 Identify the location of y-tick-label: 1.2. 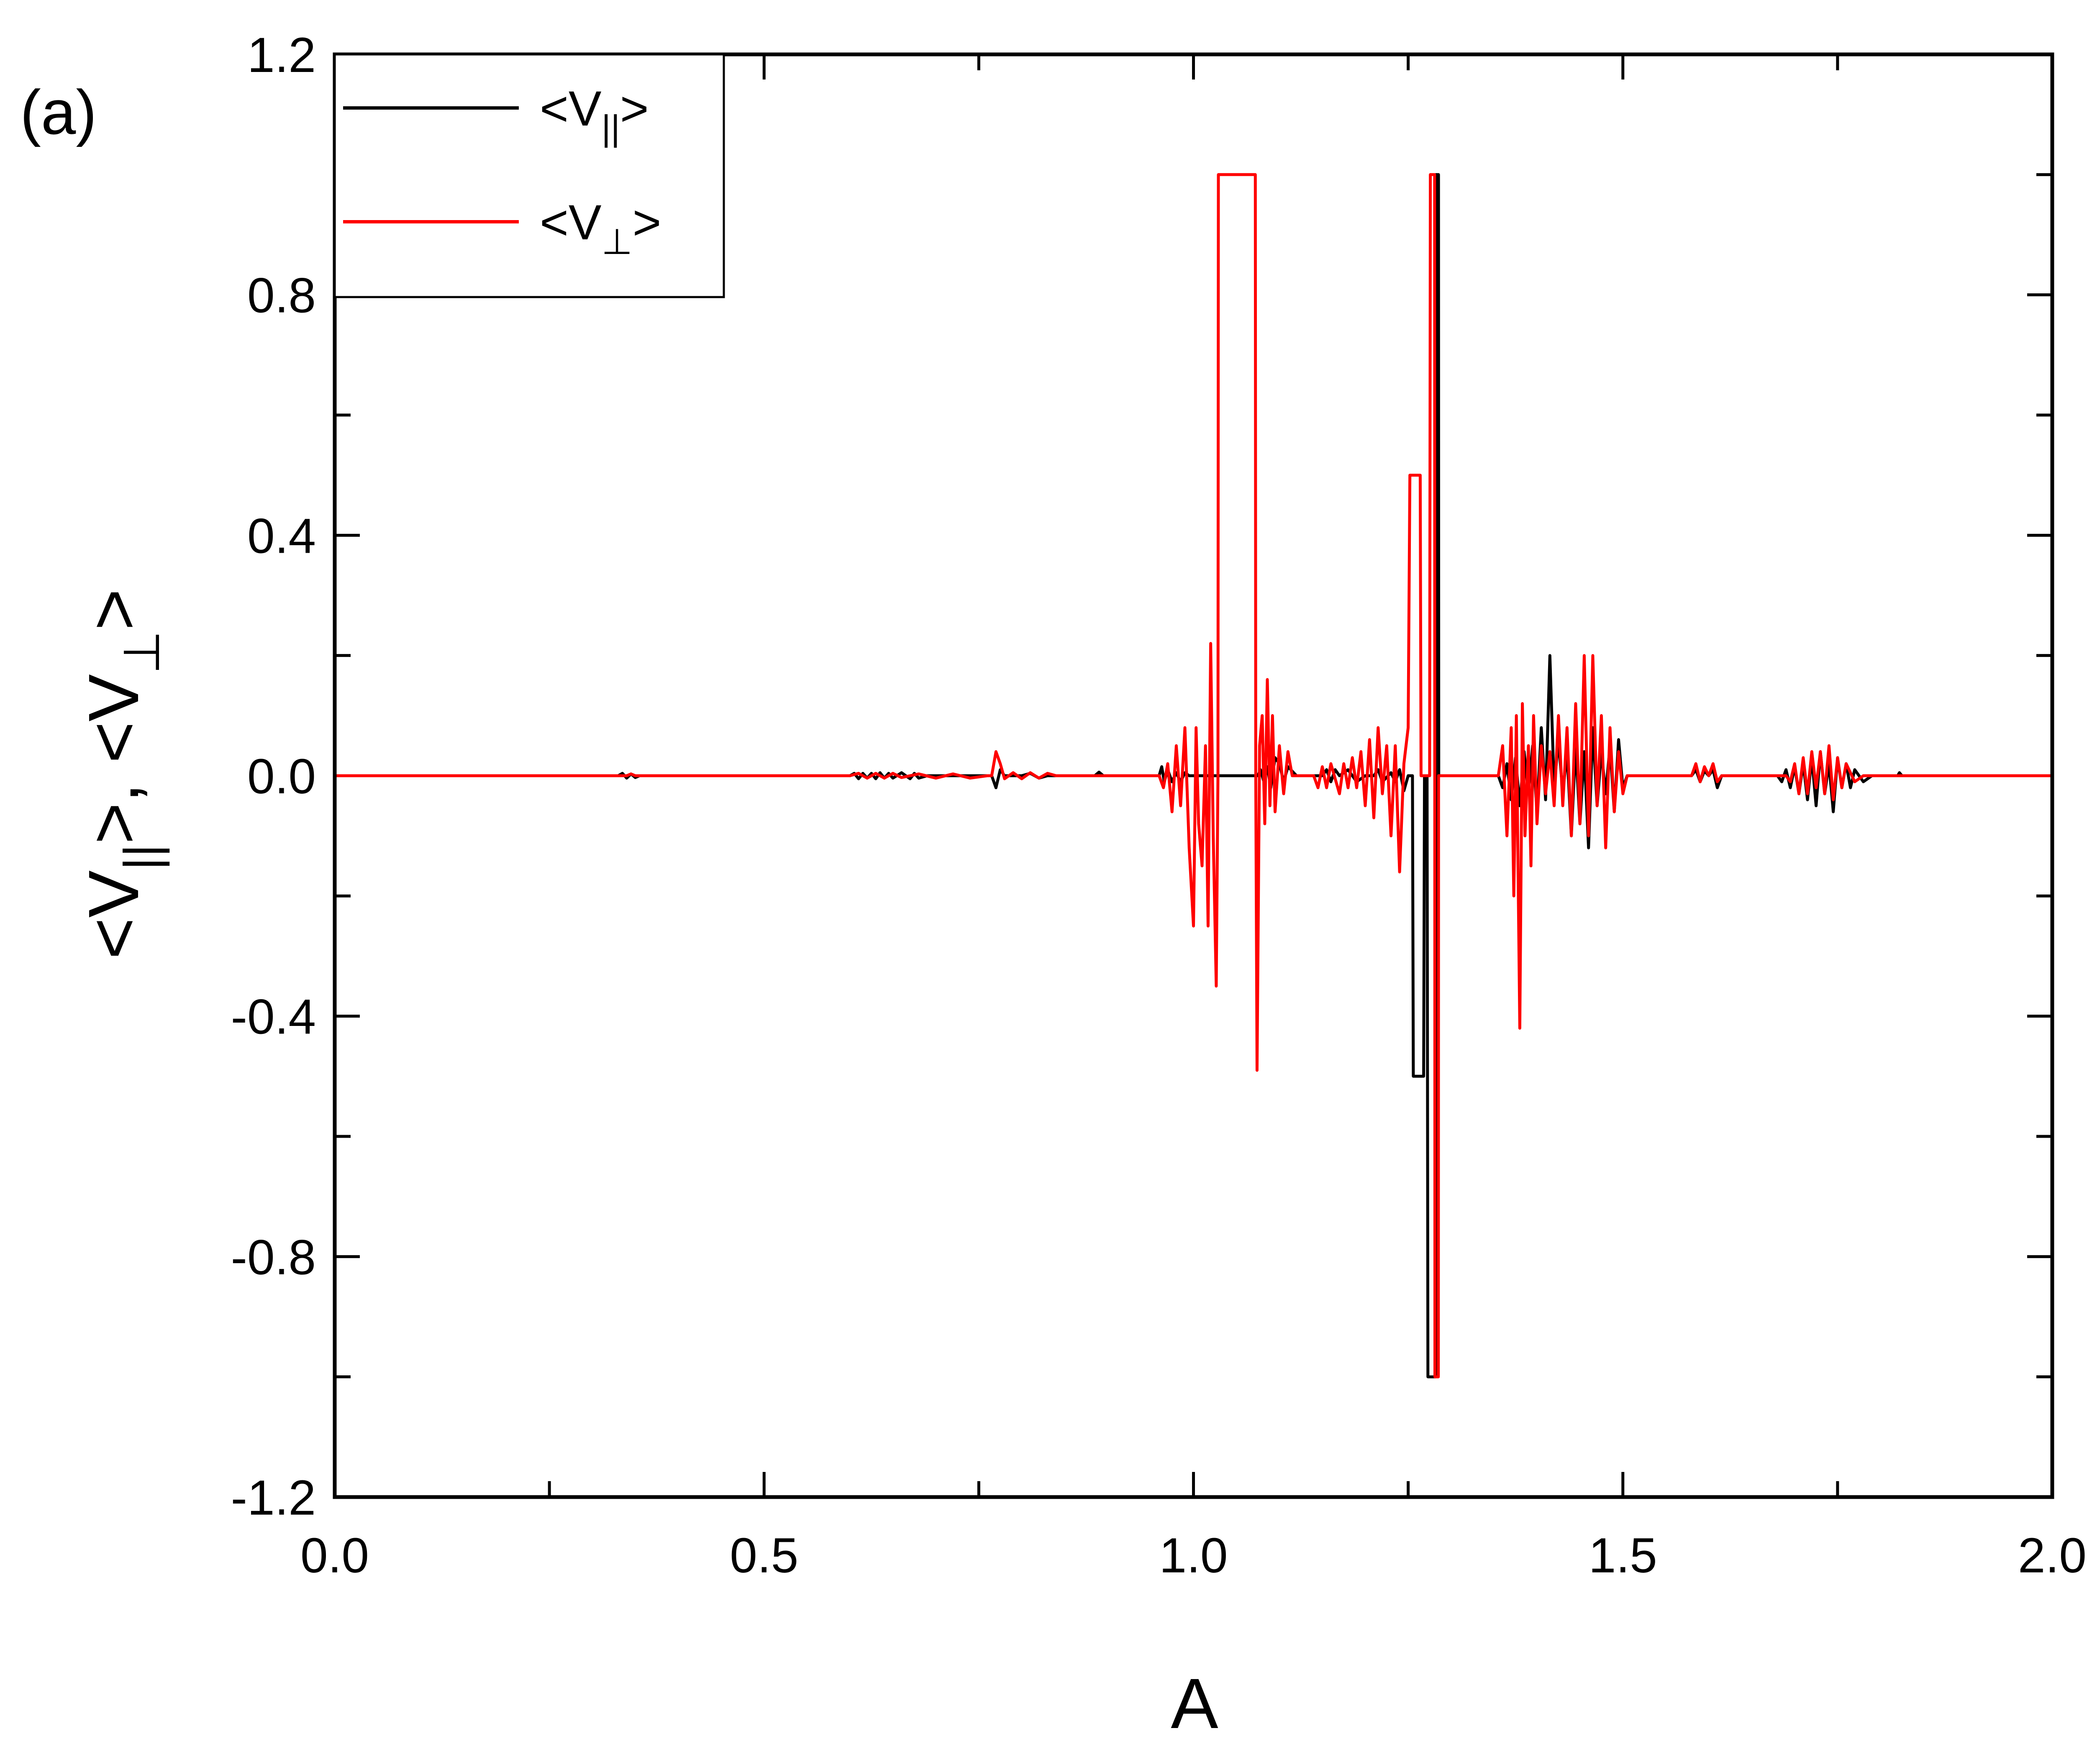
(281, 55).